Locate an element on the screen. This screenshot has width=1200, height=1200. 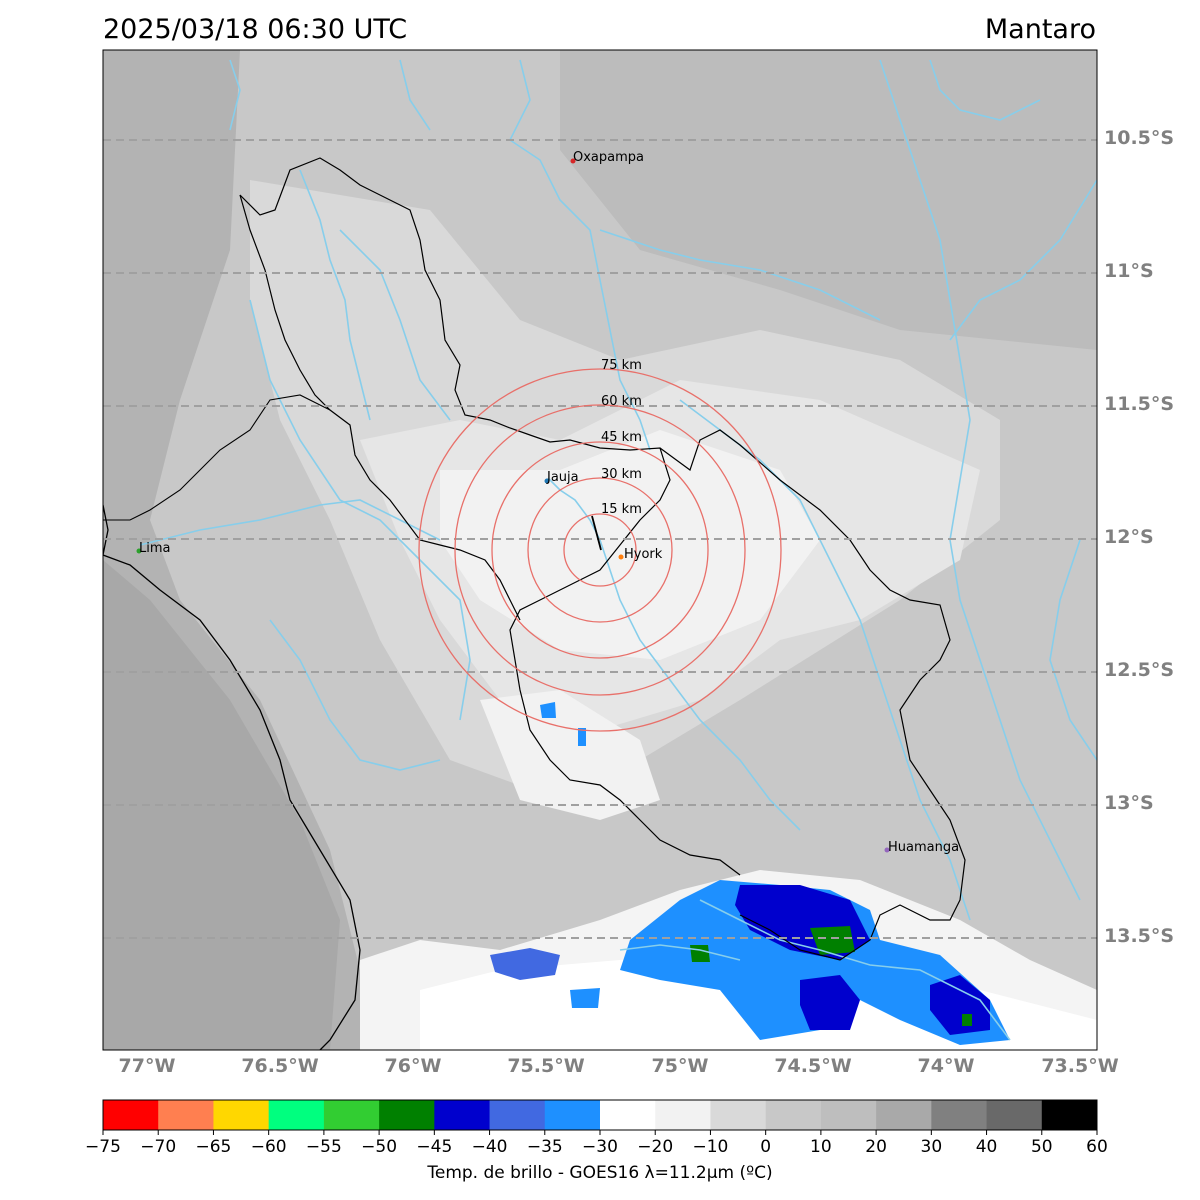
colorbar-tick-label: 10 is located at coordinates (821, 1147).